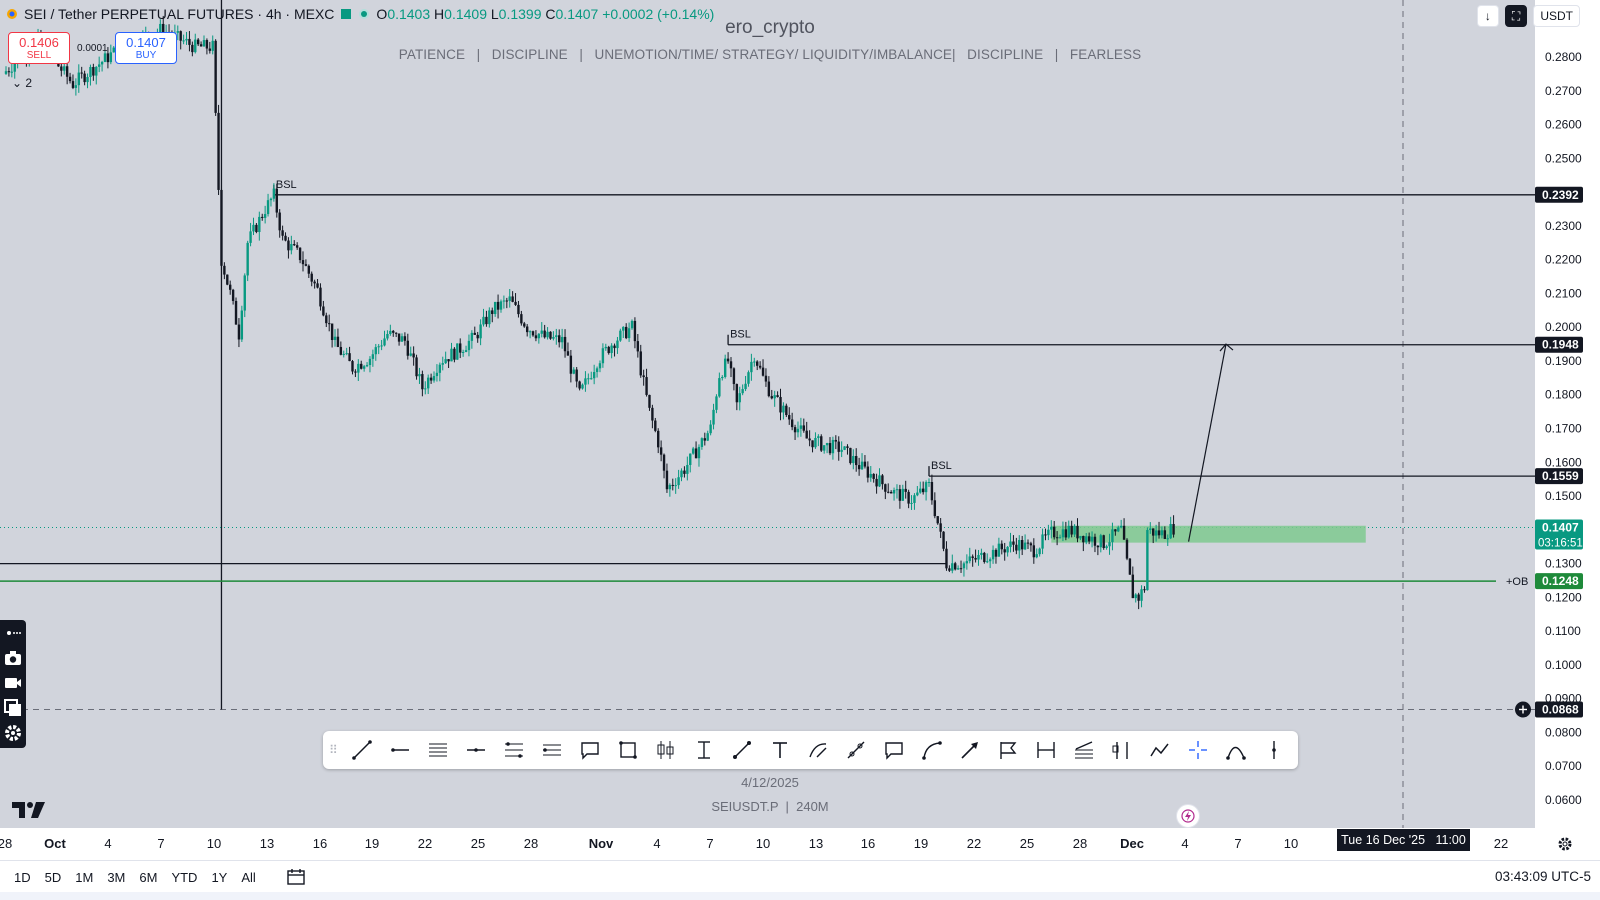  What do you see at coordinates (666, 750) in the screenshot?
I see `candles-pattern-tool` at bounding box center [666, 750].